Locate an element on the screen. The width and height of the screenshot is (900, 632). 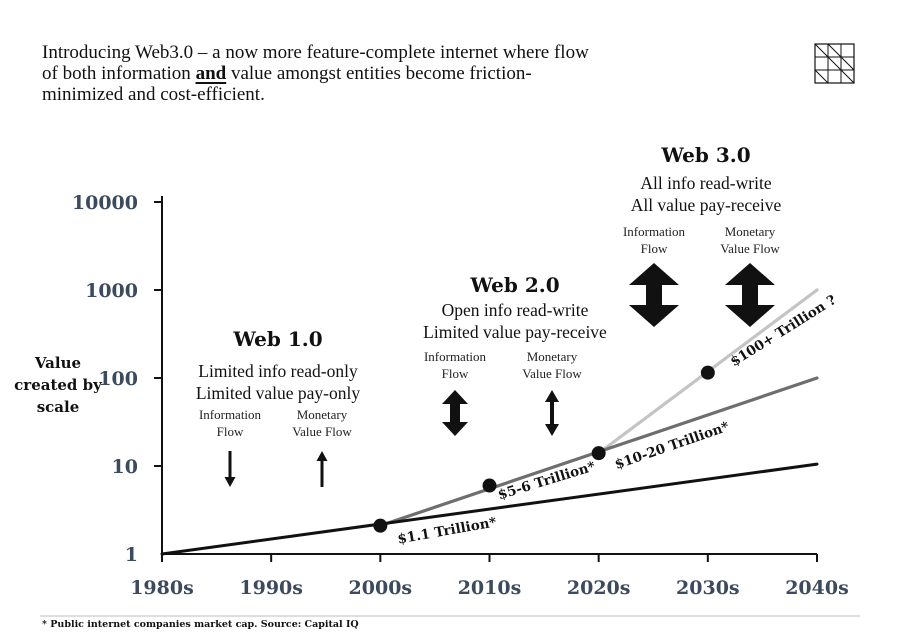
y-tick-label: 10000 is located at coordinates (105, 203).